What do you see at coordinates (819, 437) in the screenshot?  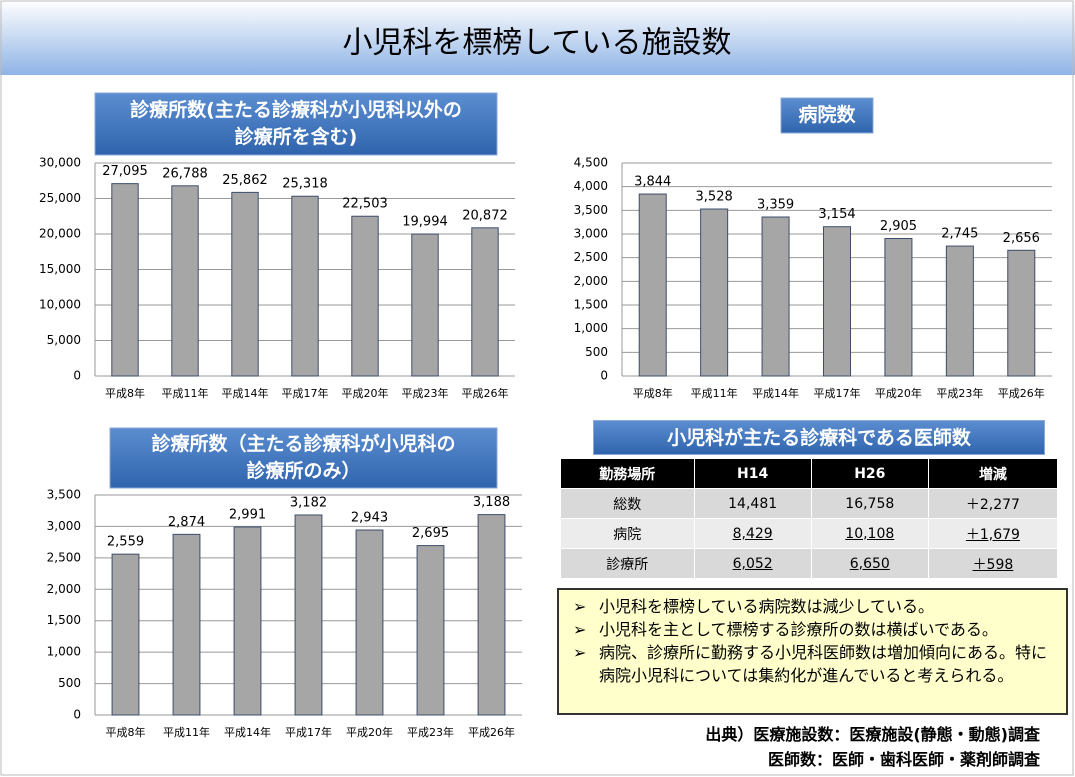 I see `table-title: 小児科が主たる診療科である医師数` at bounding box center [819, 437].